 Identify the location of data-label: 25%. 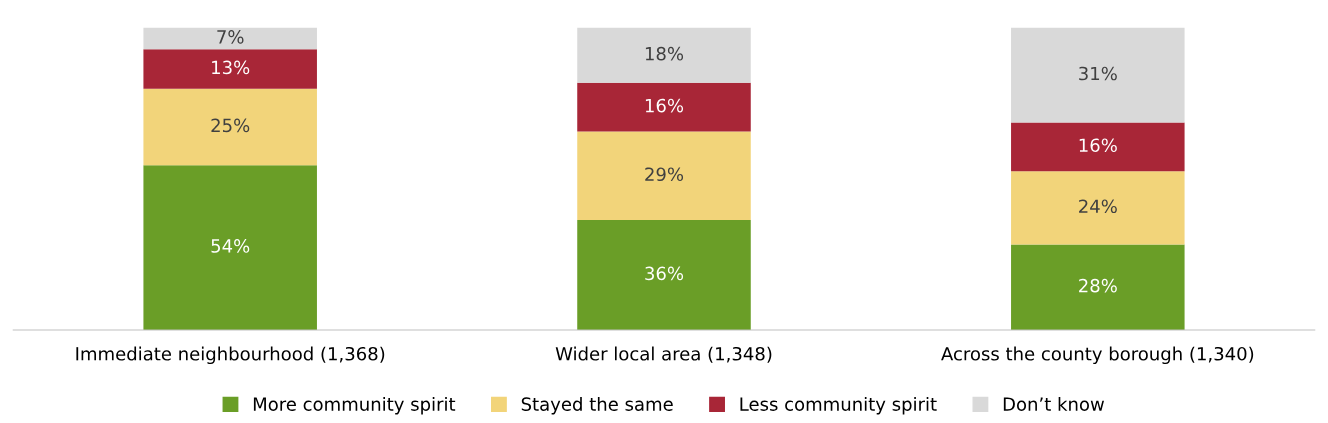
(230, 125).